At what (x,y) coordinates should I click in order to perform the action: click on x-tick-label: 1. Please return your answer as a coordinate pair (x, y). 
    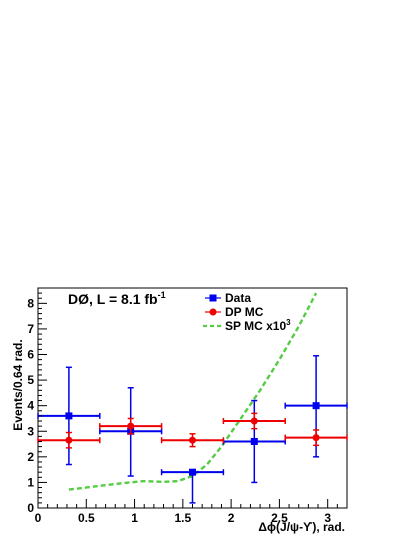
    Looking at the image, I should click on (134, 518).